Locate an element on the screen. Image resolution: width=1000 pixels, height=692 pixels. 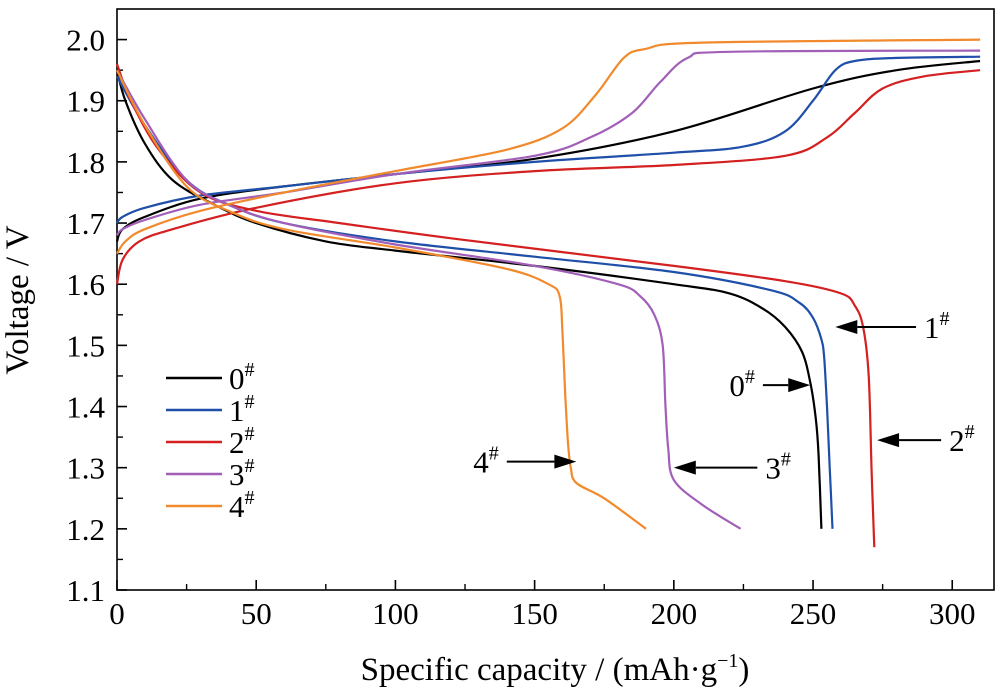
x-tick-label: 250 is located at coordinates (813, 613).